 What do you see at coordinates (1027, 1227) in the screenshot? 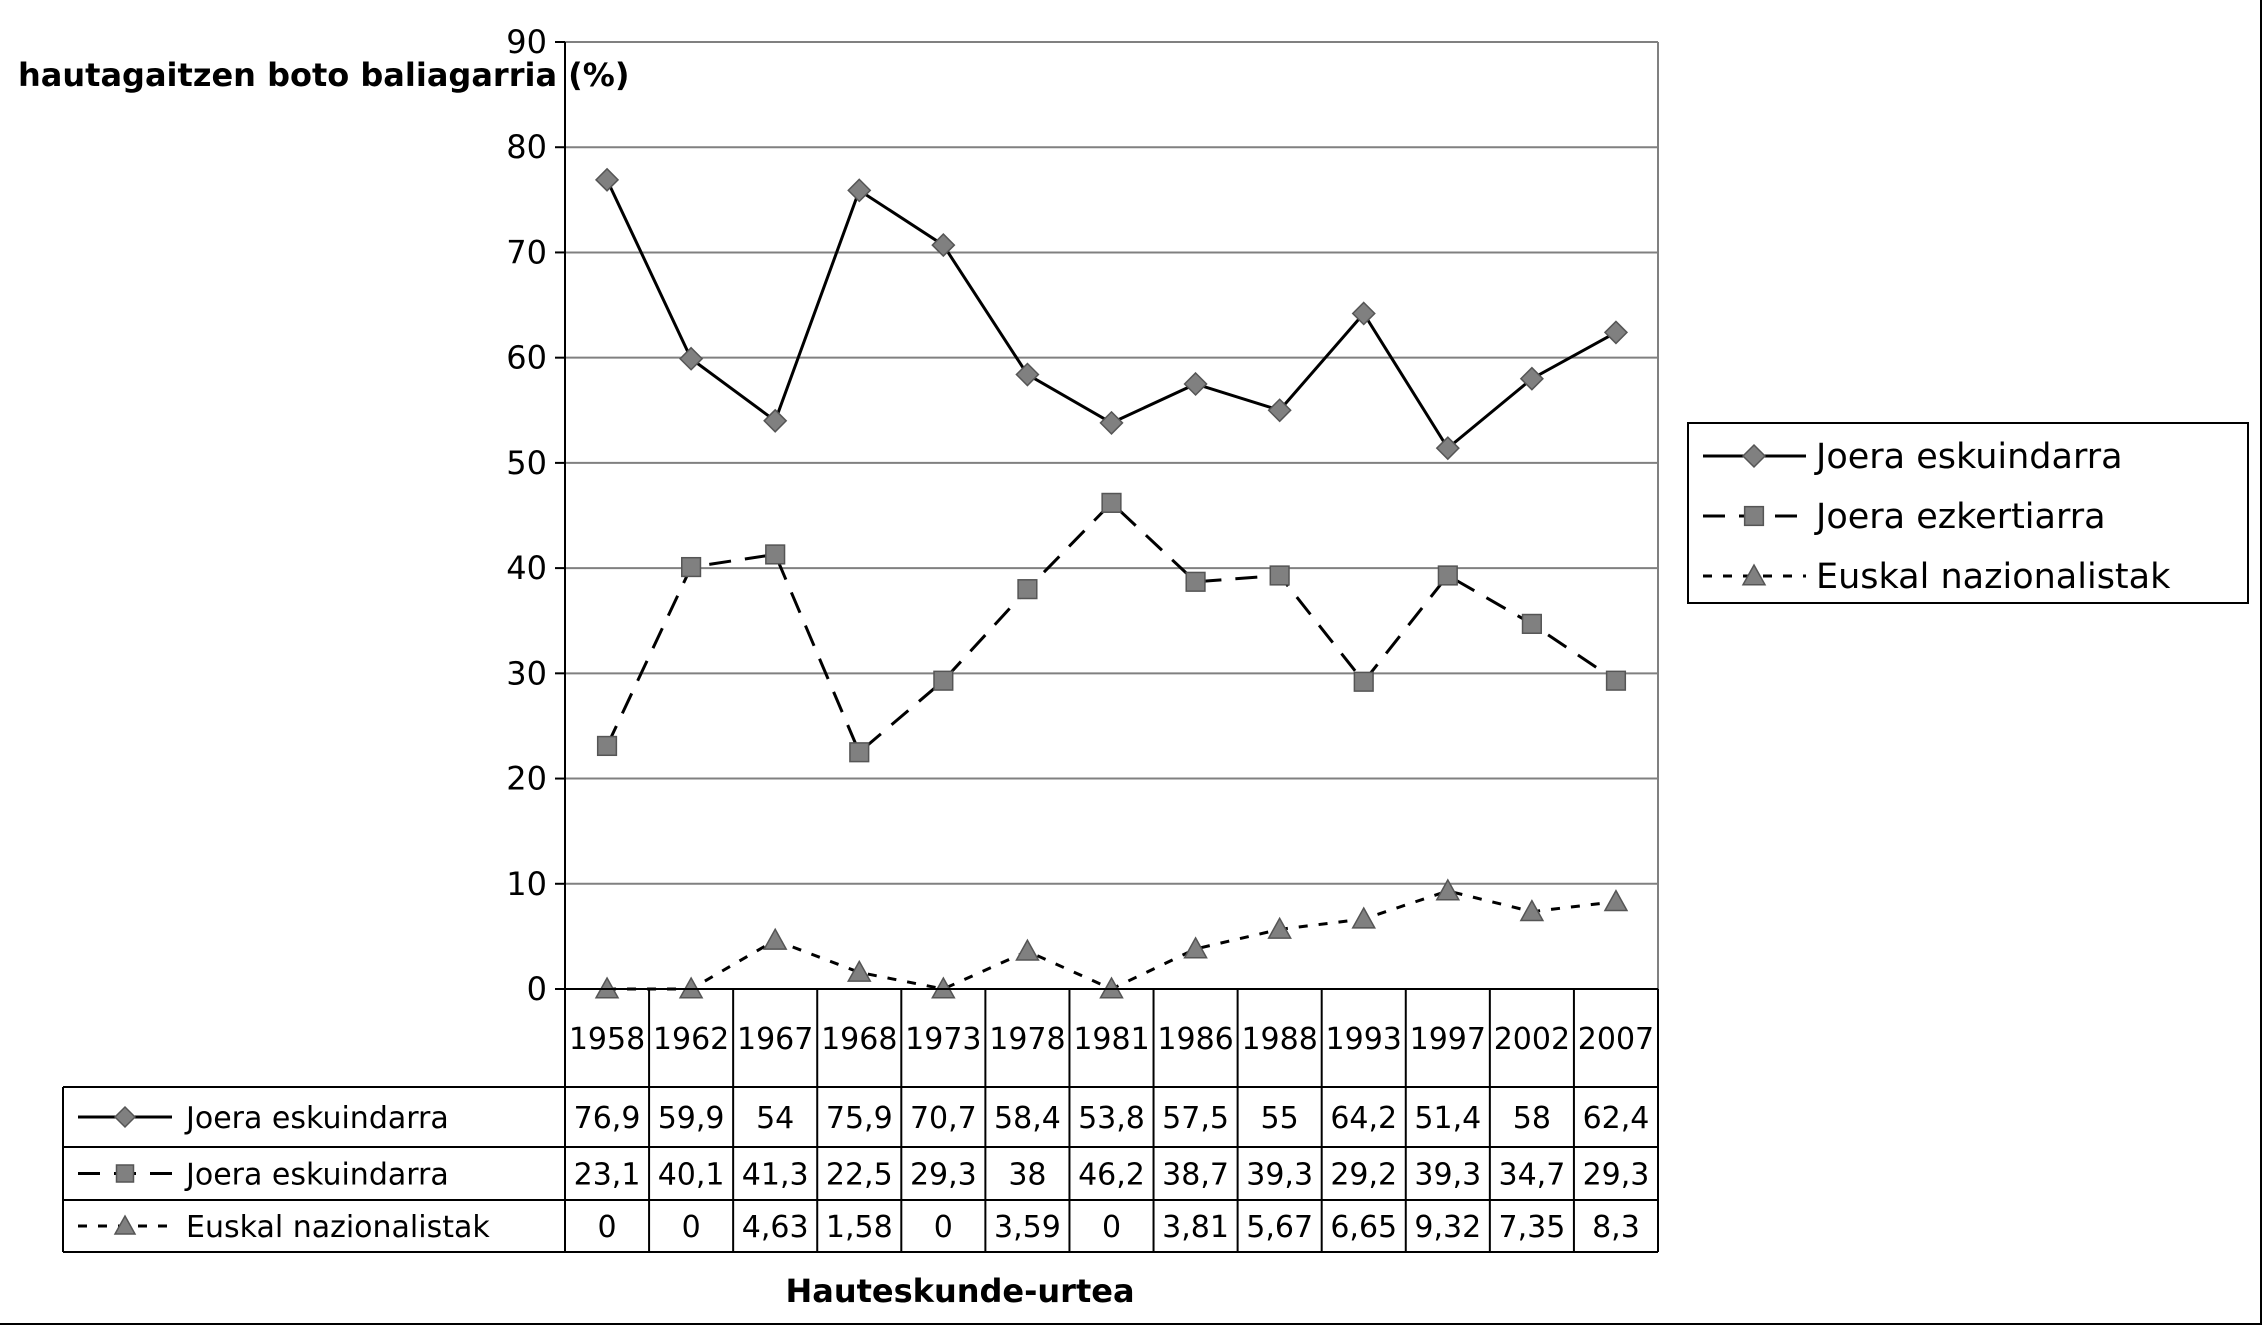
I see `data-label: 3,59` at bounding box center [1027, 1227].